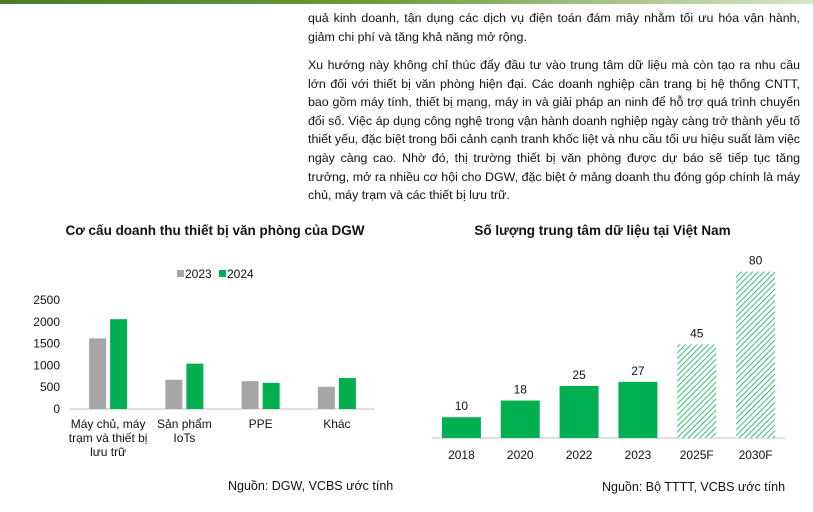 This screenshot has height=512, width=813. I want to click on y-tick-label: 2000, so click(46, 322).